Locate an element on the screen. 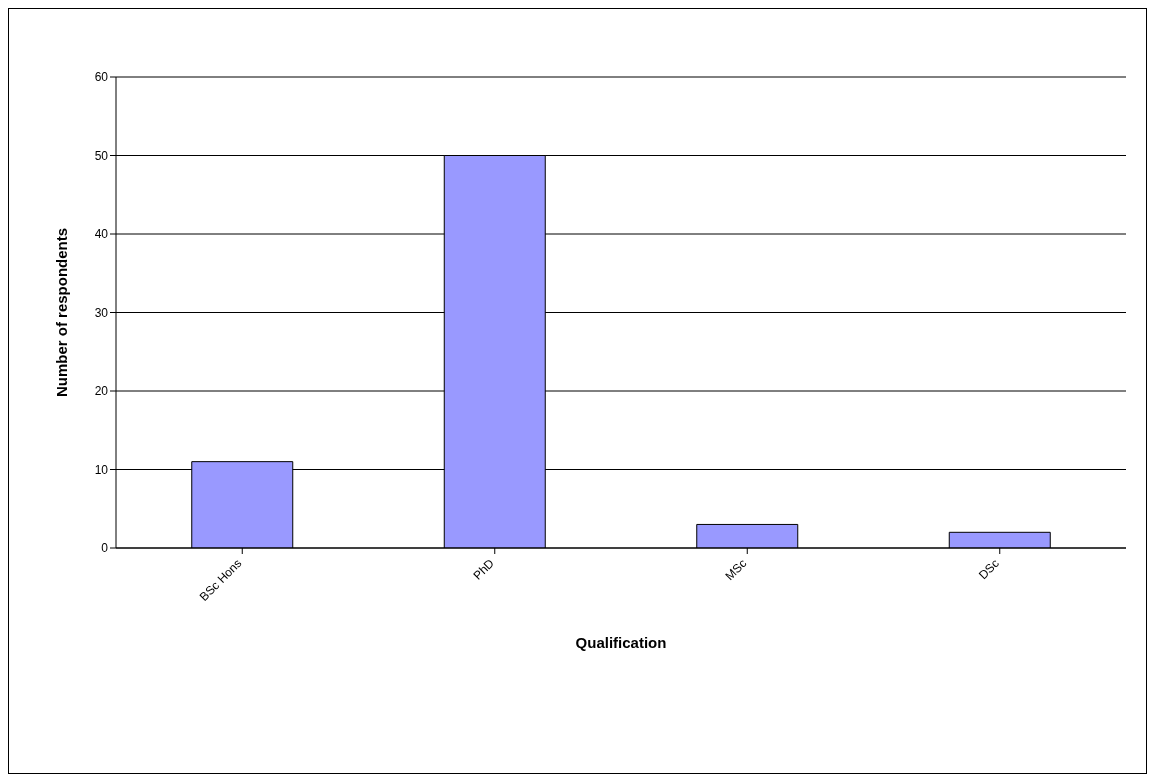  y-tick-label: 20 is located at coordinates (101, 391).